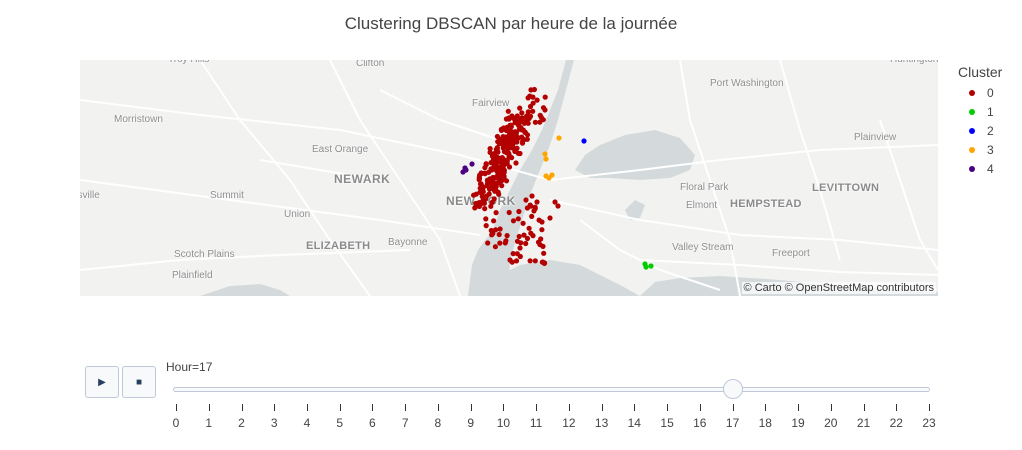 The width and height of the screenshot is (1022, 450). I want to click on slider-tick-label: 12, so click(569, 423).